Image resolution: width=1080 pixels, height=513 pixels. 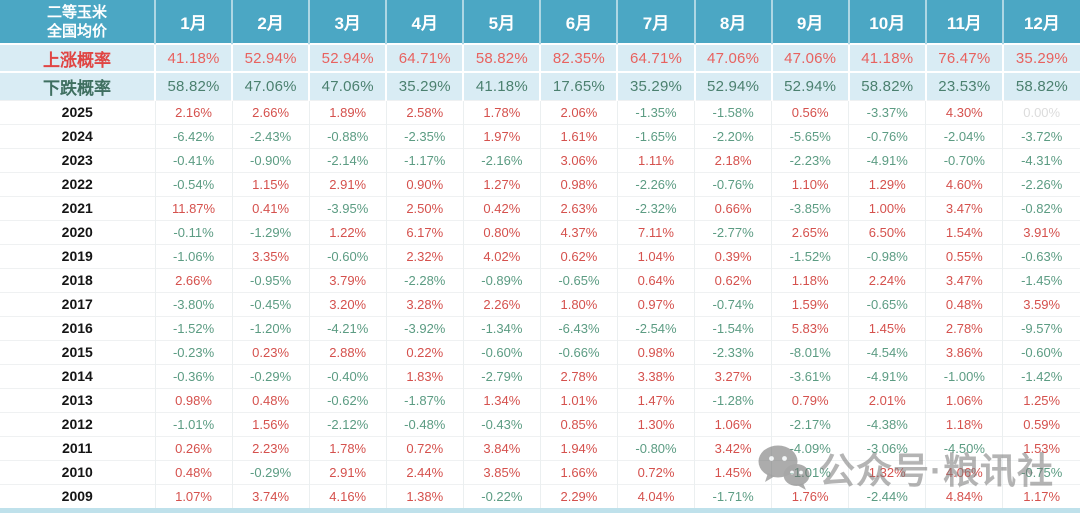 What do you see at coordinates (424, 327) in the screenshot?
I see `value-cell: -3.92%` at bounding box center [424, 327].